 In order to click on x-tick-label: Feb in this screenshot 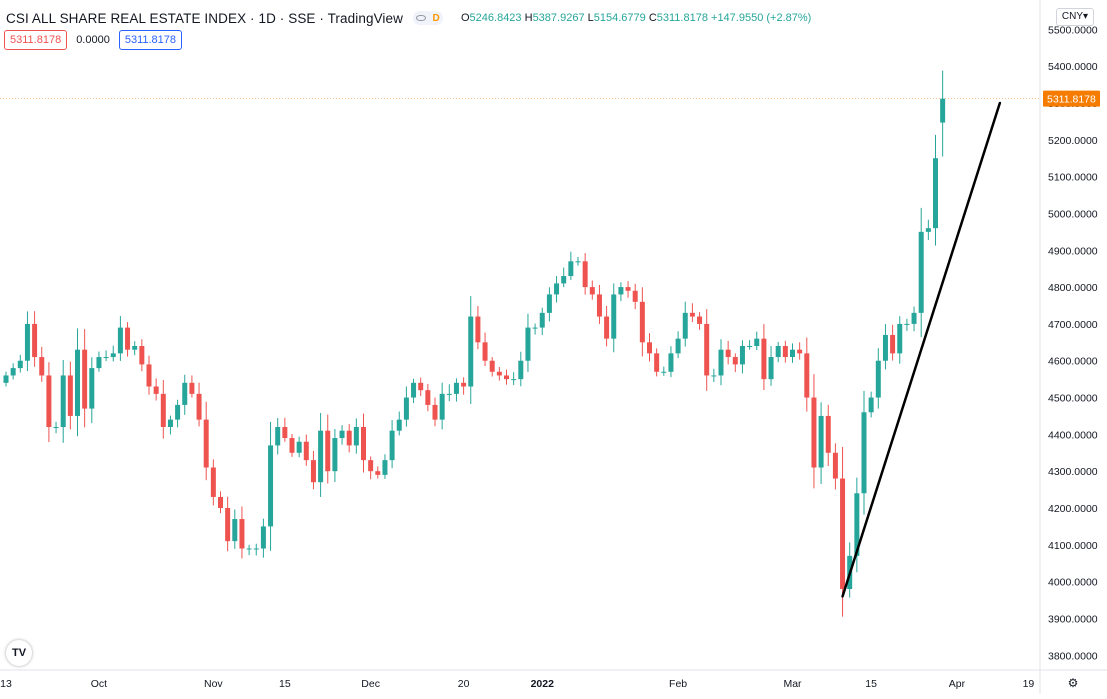, I will do `click(678, 684)`.